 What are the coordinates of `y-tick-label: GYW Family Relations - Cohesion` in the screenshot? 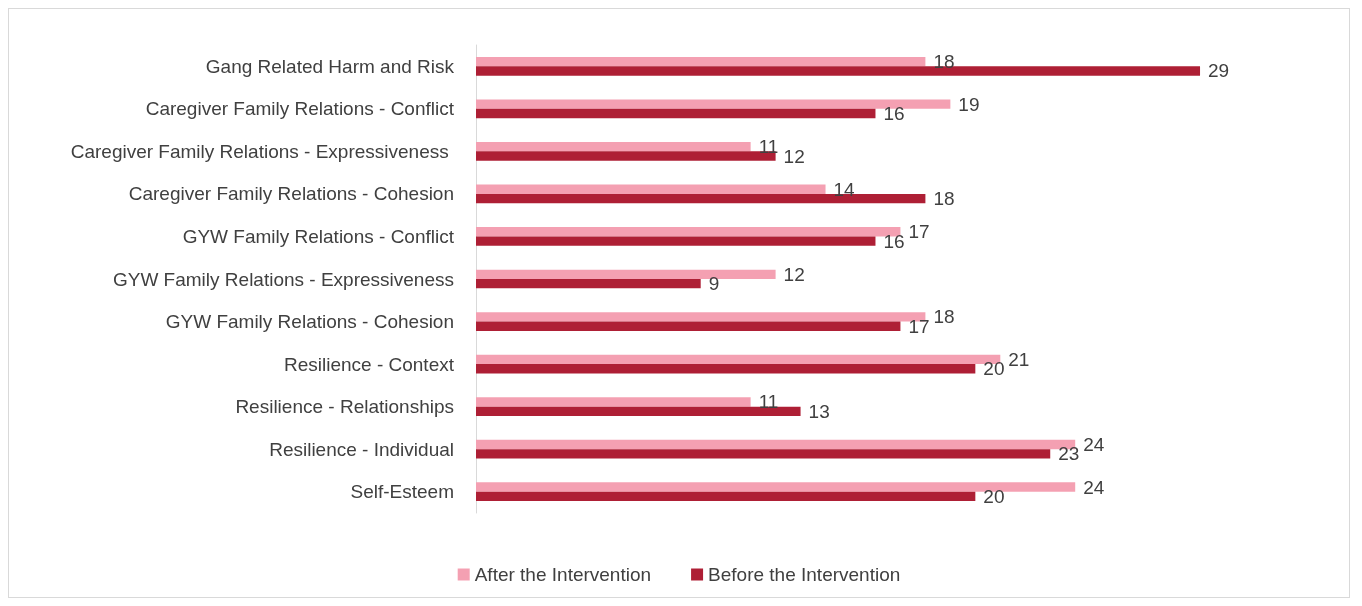 It's located at (309, 322).